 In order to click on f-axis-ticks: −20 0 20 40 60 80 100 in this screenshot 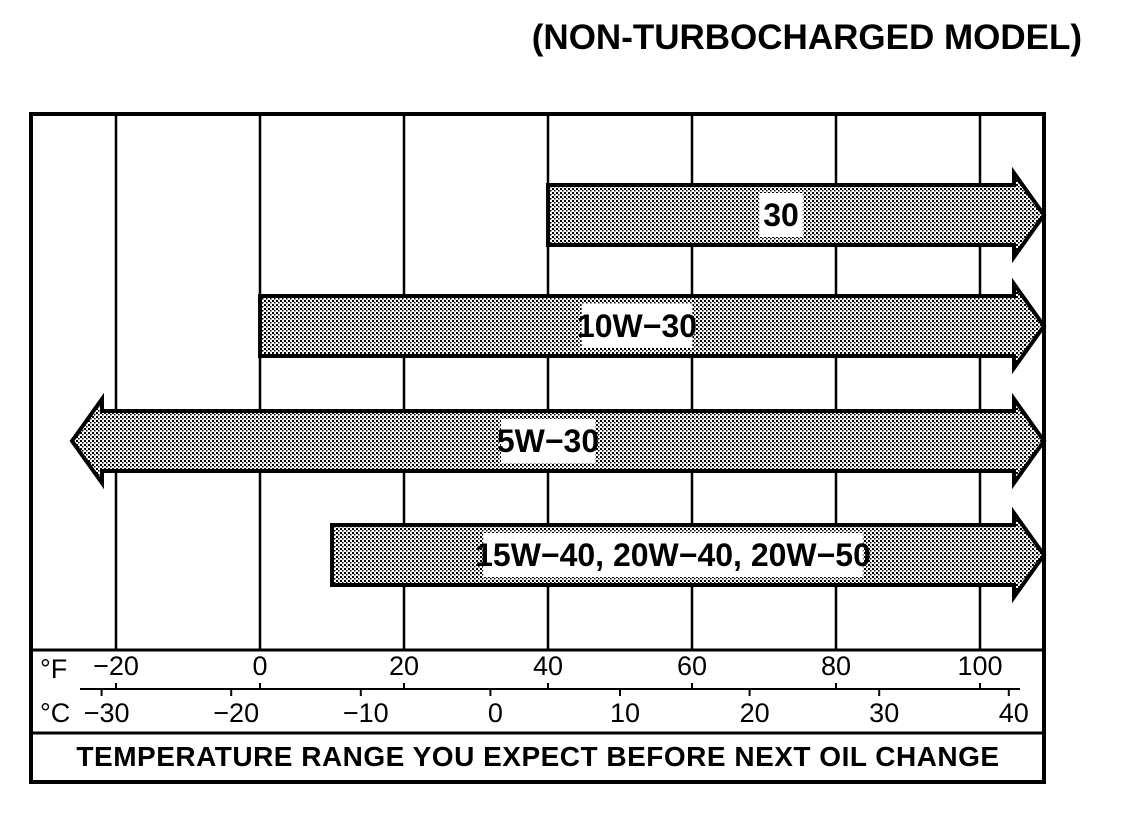, I will do `click(548, 670)`.